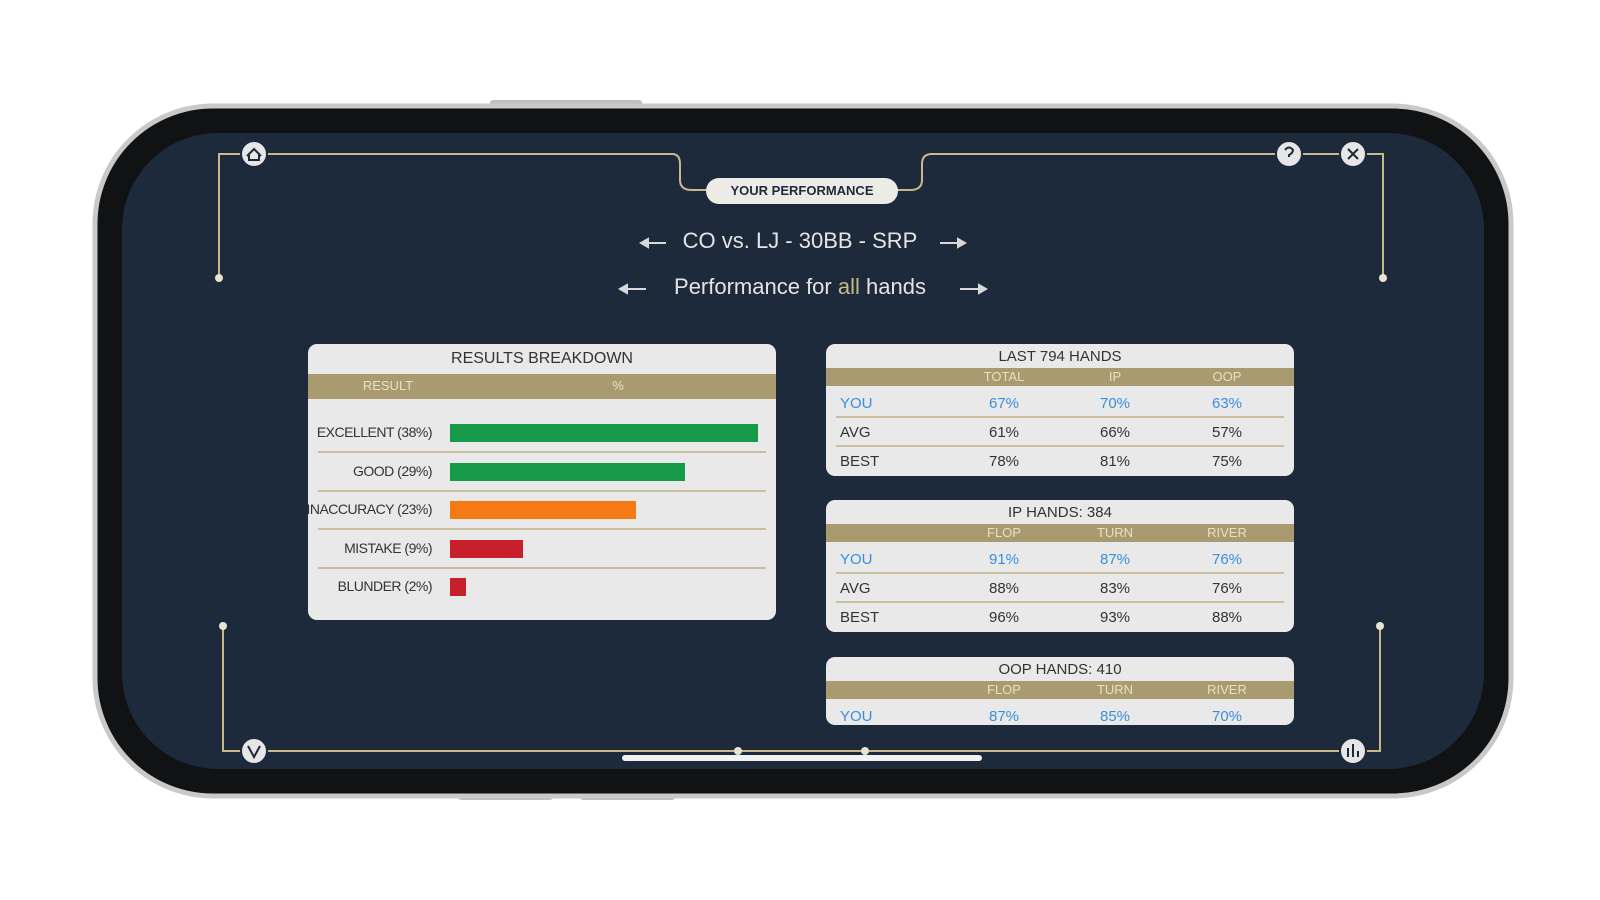 The image size is (1600, 900). What do you see at coordinates (388, 385) in the screenshot?
I see `column-header: RESULT` at bounding box center [388, 385].